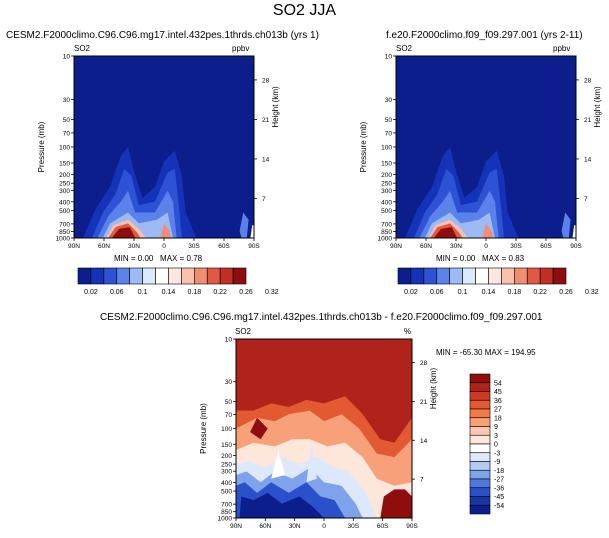  What do you see at coordinates (494, 258) in the screenshot?
I see `panel-2-max-label: MAX =` at bounding box center [494, 258].